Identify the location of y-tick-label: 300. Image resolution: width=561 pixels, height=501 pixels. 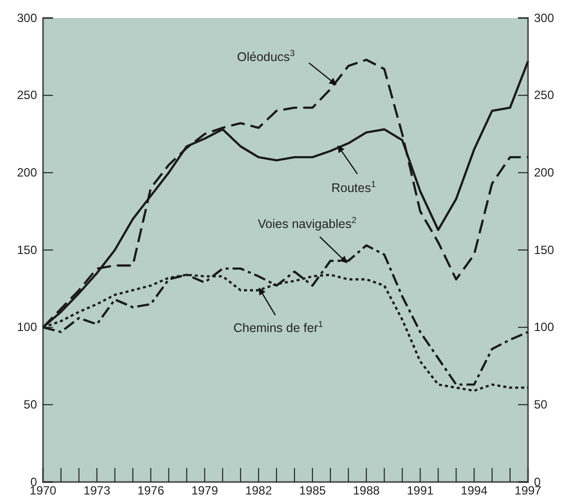
(27, 17).